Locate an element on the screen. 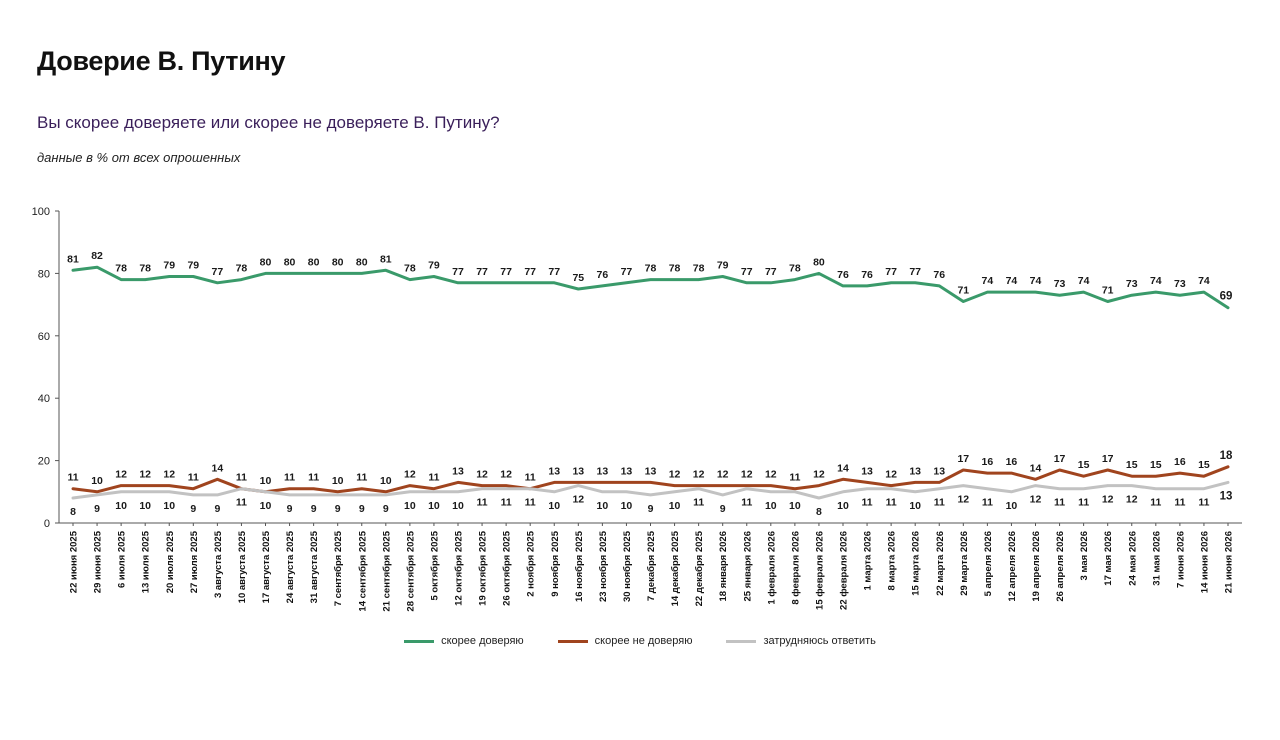 The width and height of the screenshot is (1280, 740). y-tick-label: 20 is located at coordinates (44, 462).